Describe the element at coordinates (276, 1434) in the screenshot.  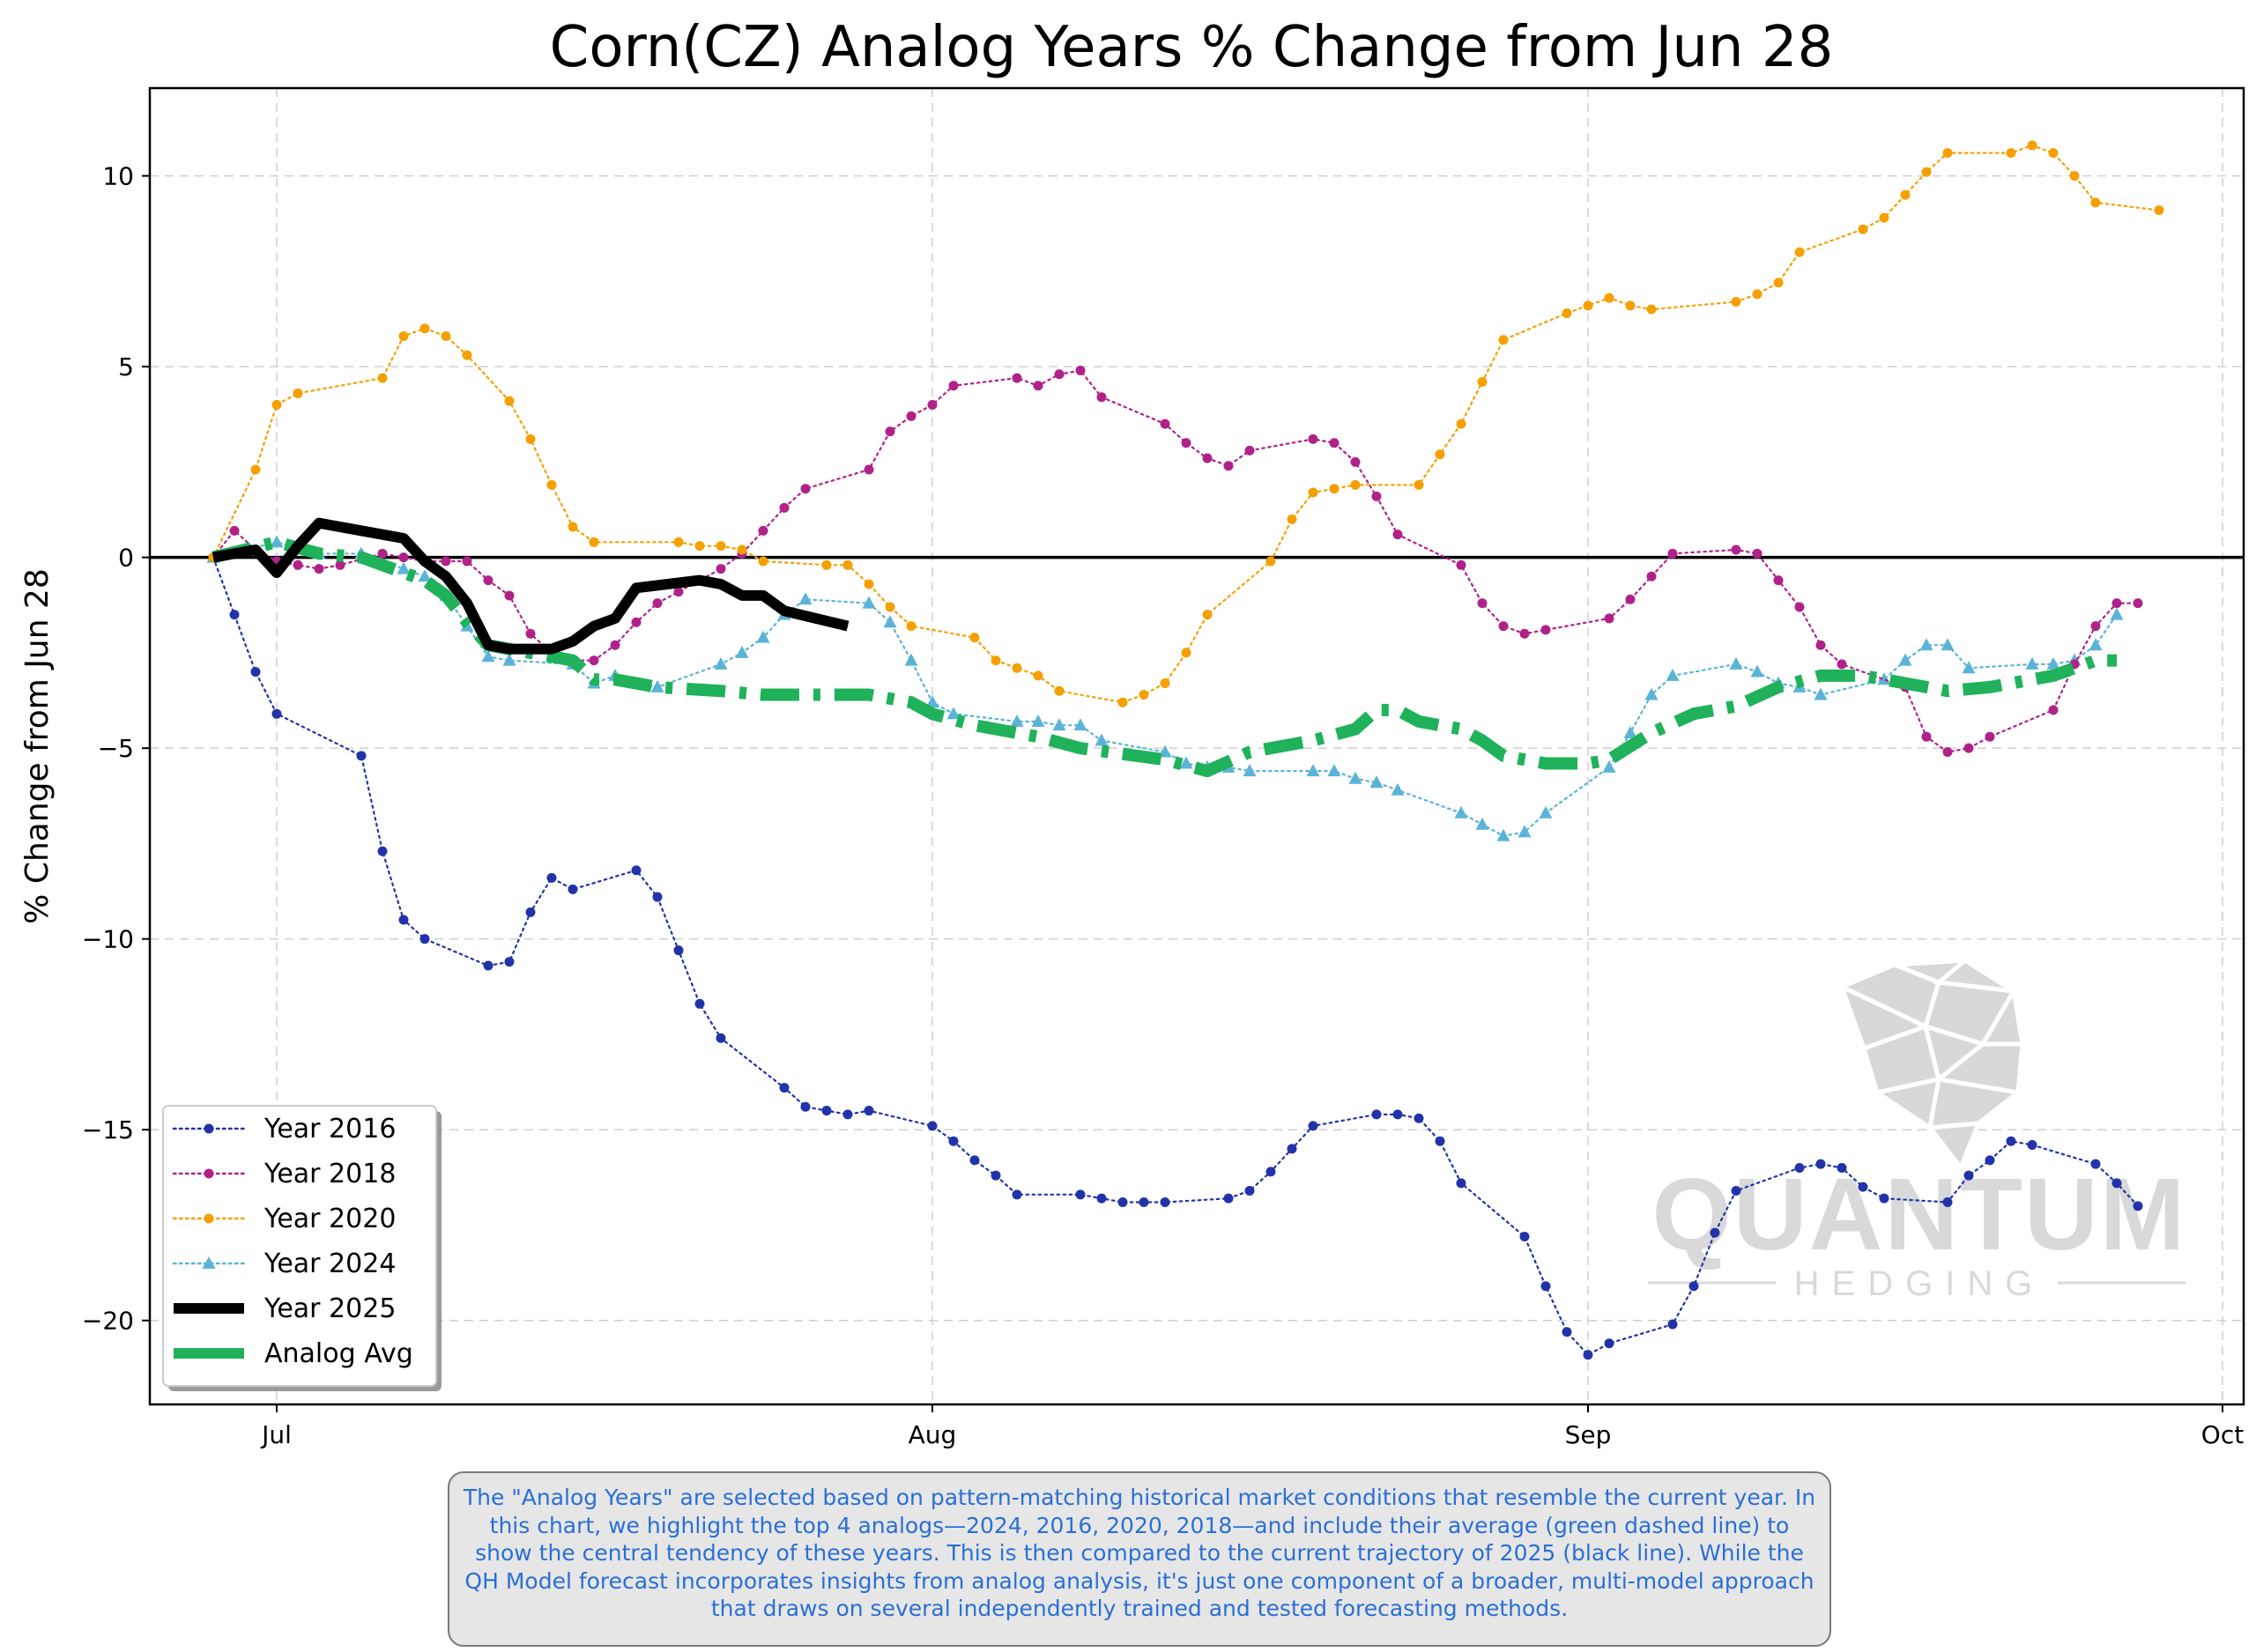
I see `x-tick-label: Jul` at that location.